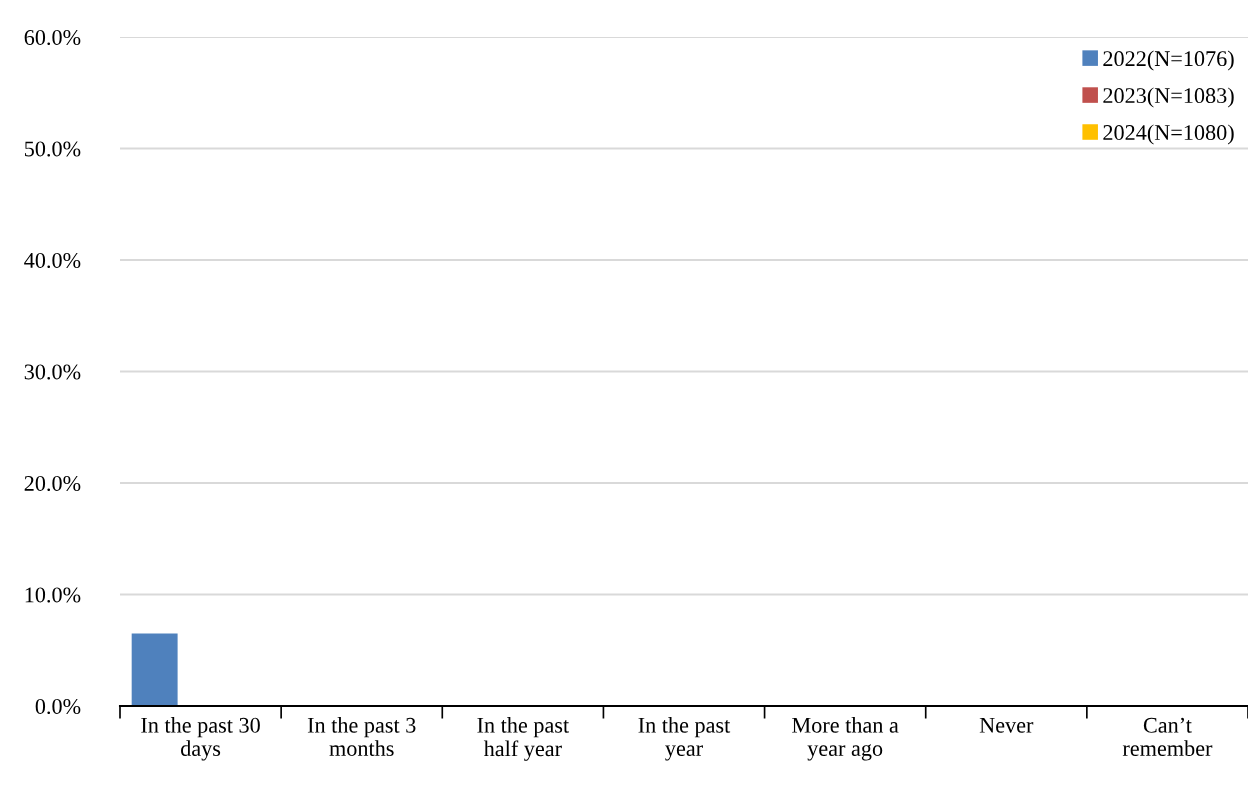  Describe the element at coordinates (58, 706) in the screenshot. I see `y-tick-label: 0.0%` at that location.